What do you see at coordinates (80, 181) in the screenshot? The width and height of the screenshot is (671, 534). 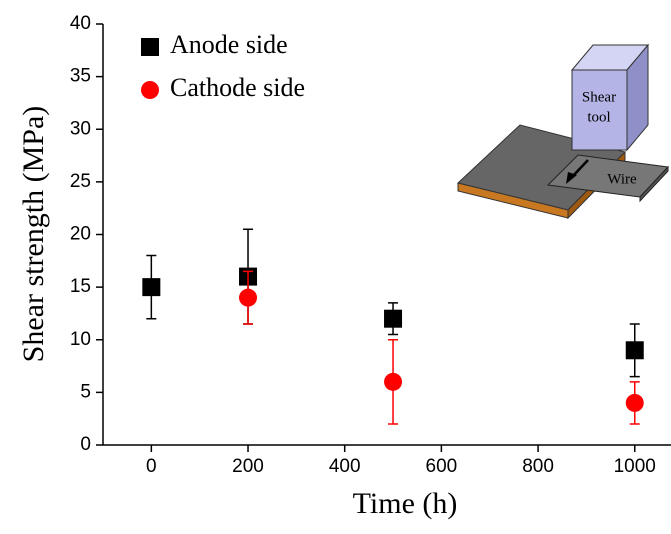 I see `y-tick-label: 25` at bounding box center [80, 181].